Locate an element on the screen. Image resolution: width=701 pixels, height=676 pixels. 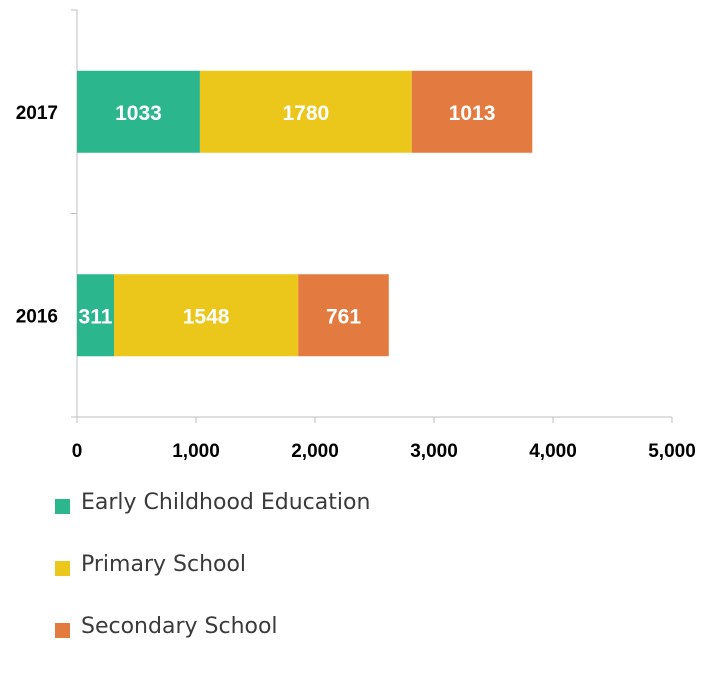
bar-data-label: 1033 is located at coordinates (138, 113).